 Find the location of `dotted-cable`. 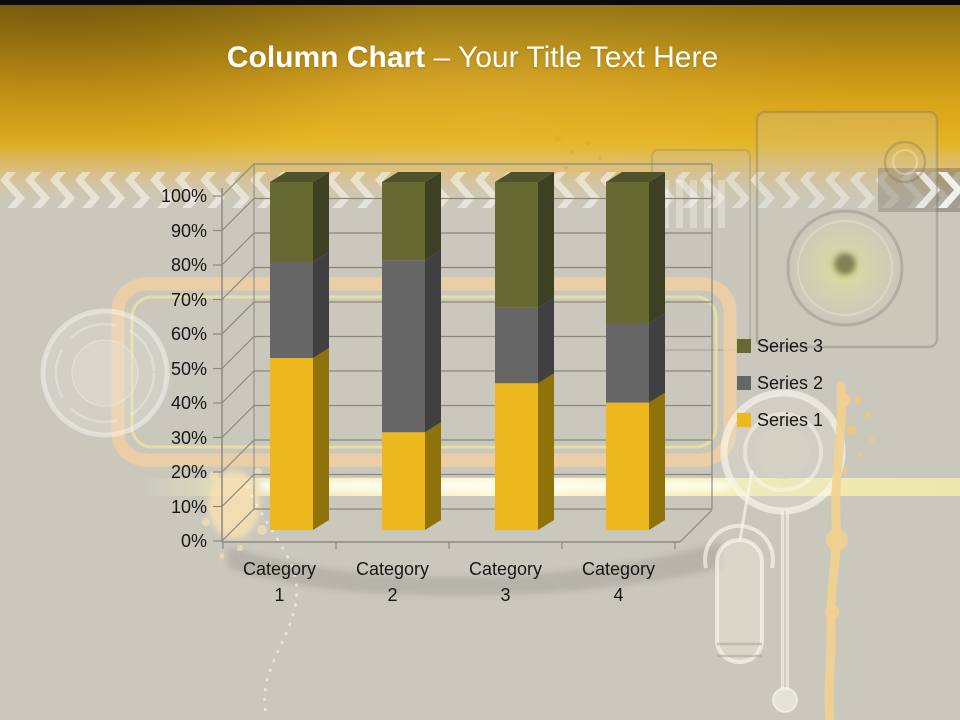

dotted-cable is located at coordinates (271, 600).